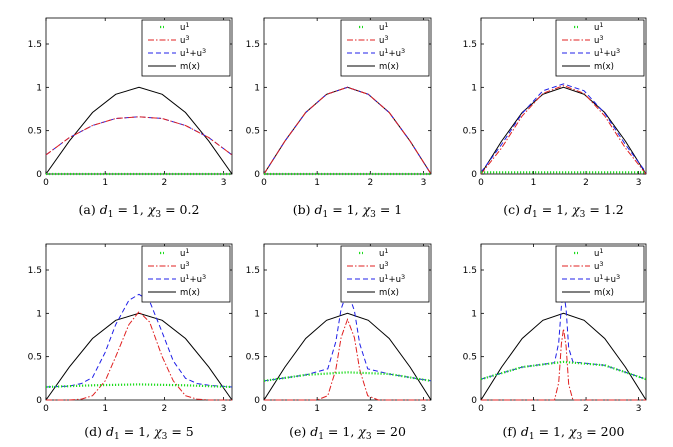 This screenshot has height=447, width=673. I want to click on subplot-caption: (c) d1 = 1, χ3 = 1.2, so click(563, 211).